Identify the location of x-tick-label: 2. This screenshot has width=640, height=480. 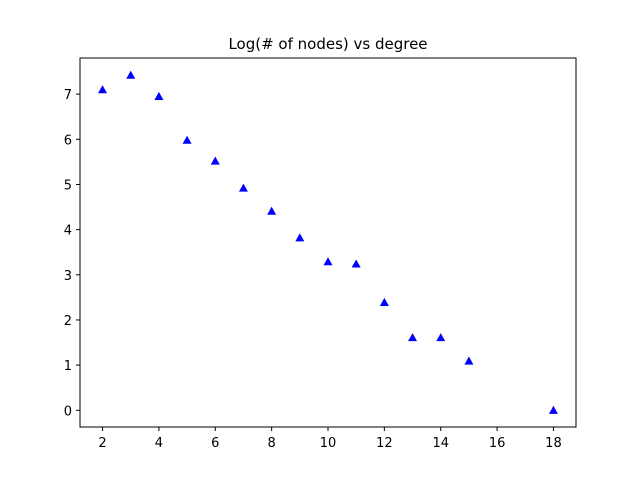
(102, 443).